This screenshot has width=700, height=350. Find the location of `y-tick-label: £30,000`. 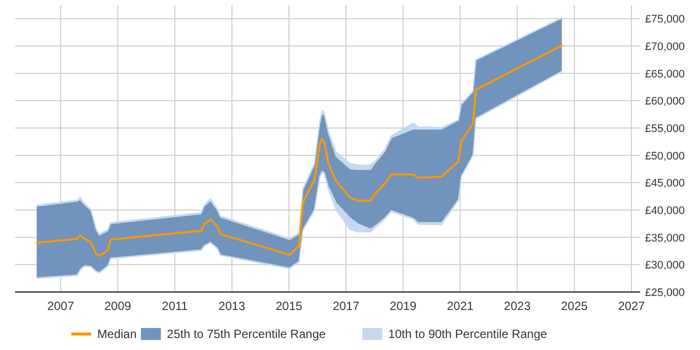

y-tick-label: £30,000 is located at coordinates (665, 266).